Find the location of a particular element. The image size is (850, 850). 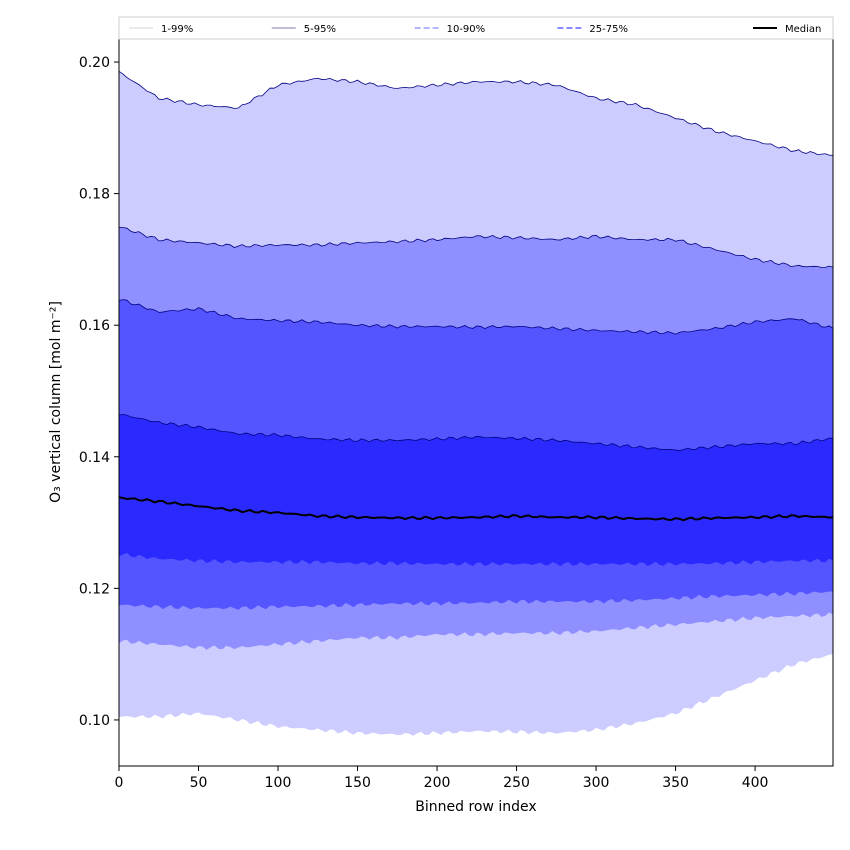

x-tick-label: 400 is located at coordinates (755, 783).